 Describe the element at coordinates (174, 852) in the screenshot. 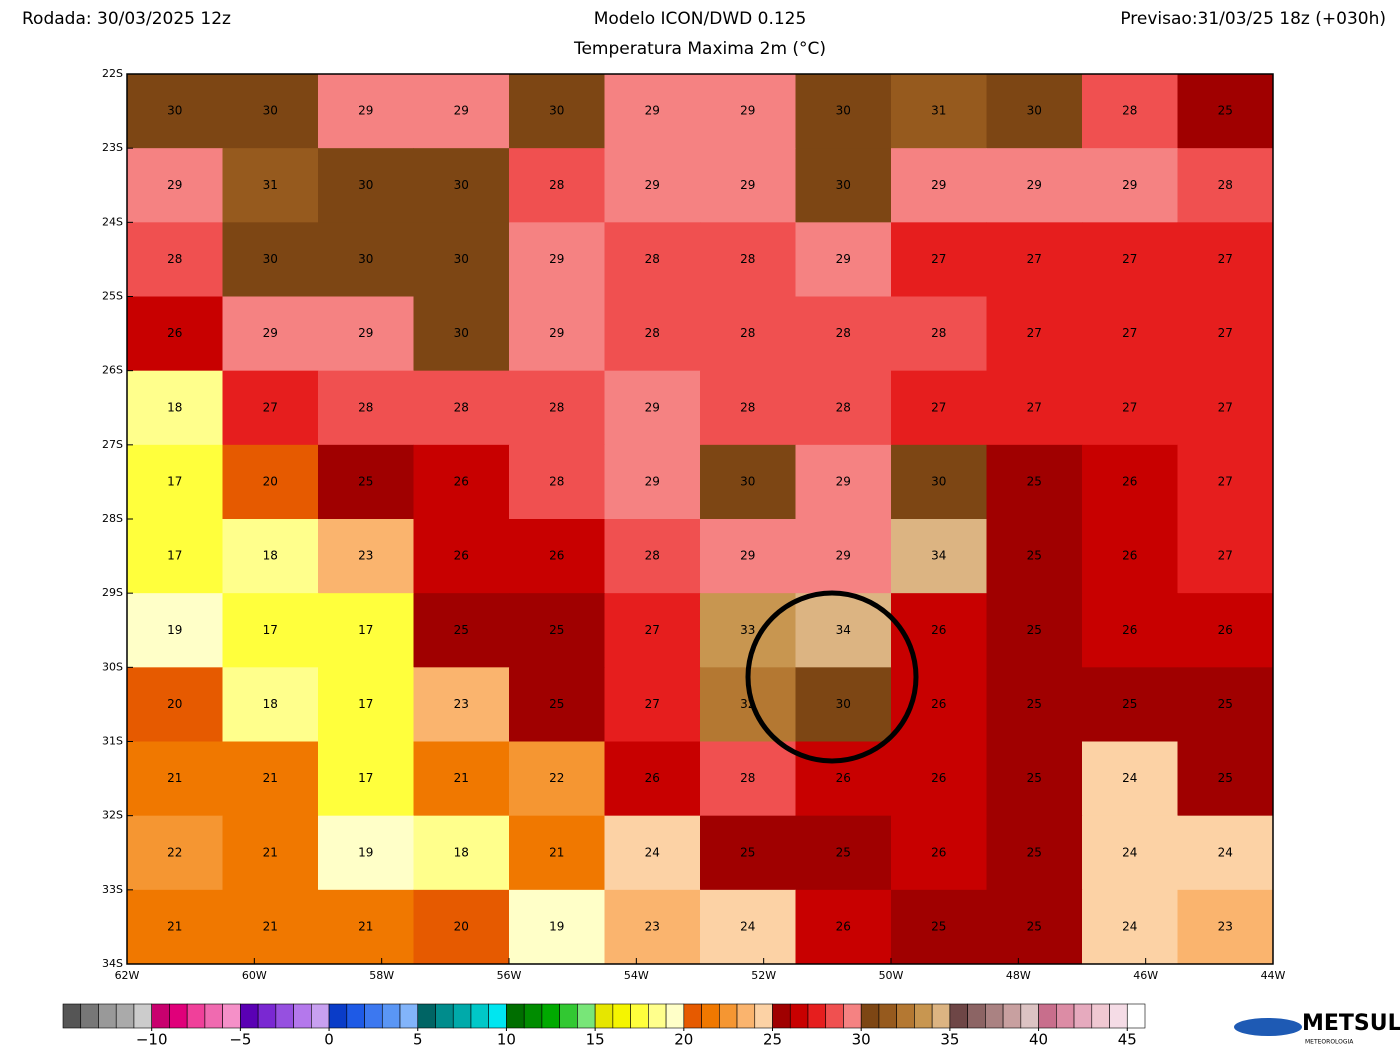

I see `temperature-label: 22` at that location.